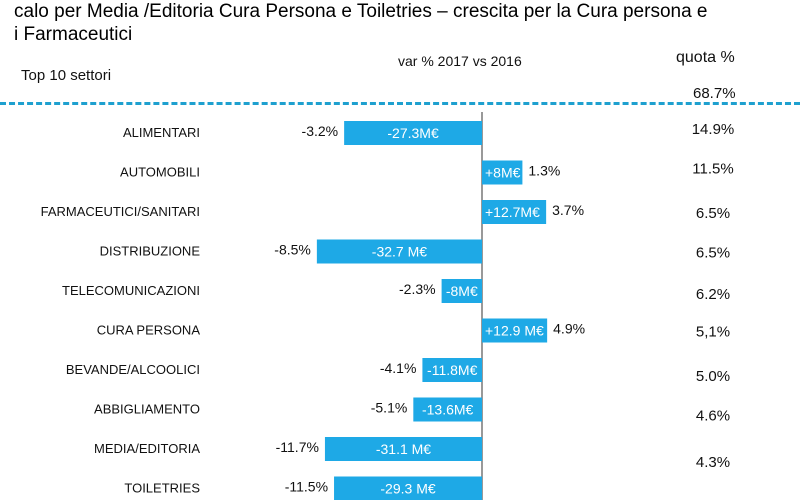  I want to click on value-label: -27.3M€, so click(413, 133).